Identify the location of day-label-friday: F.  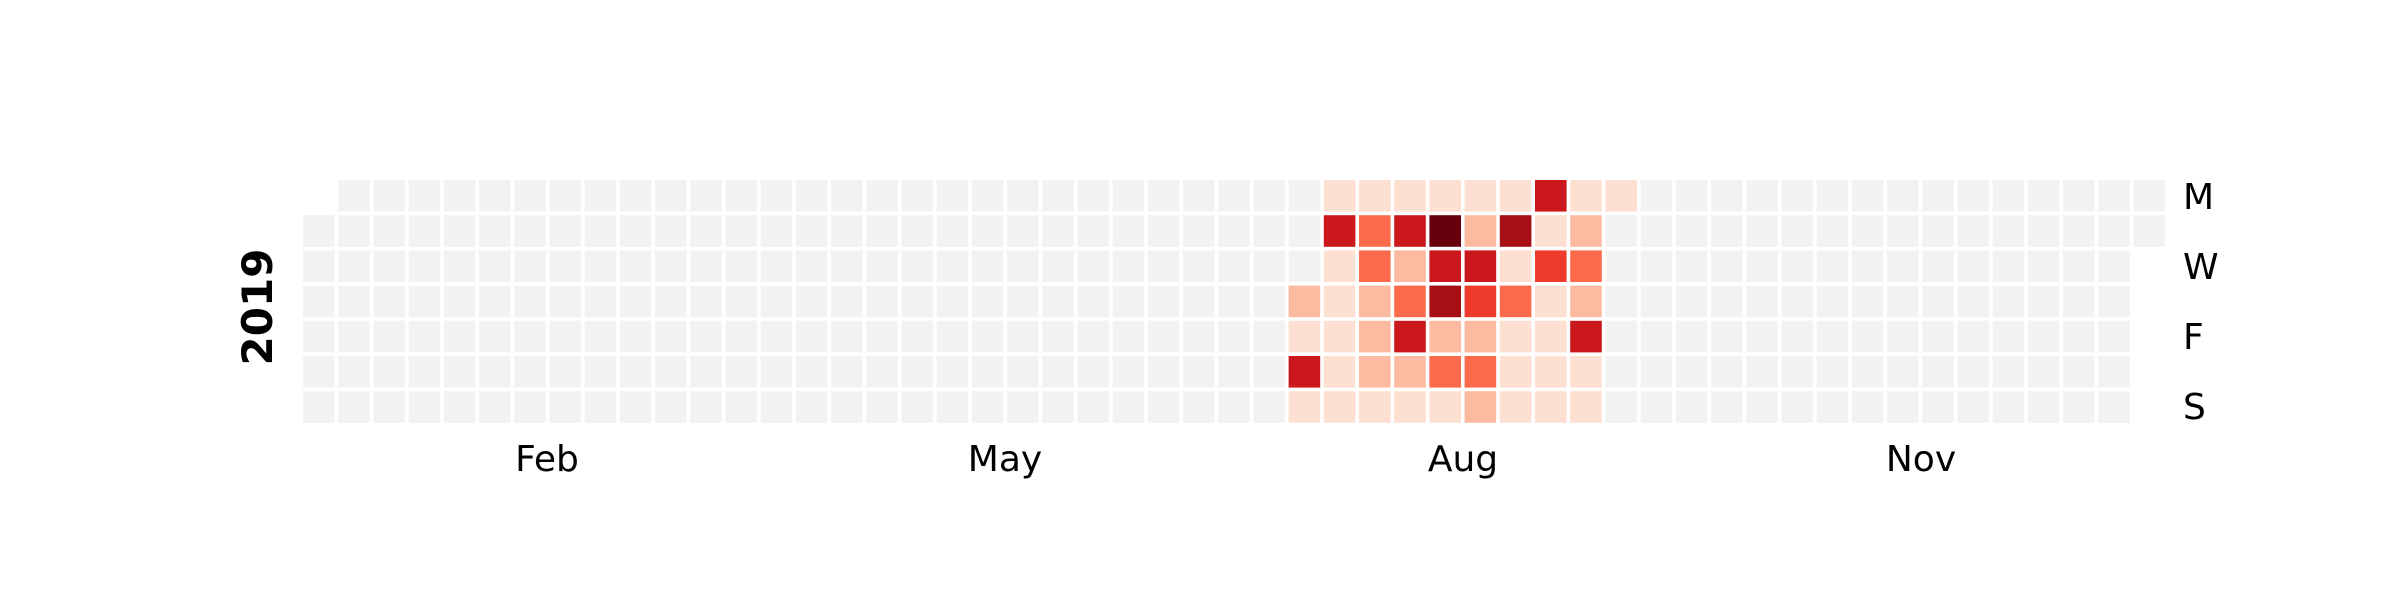
(2193, 337).